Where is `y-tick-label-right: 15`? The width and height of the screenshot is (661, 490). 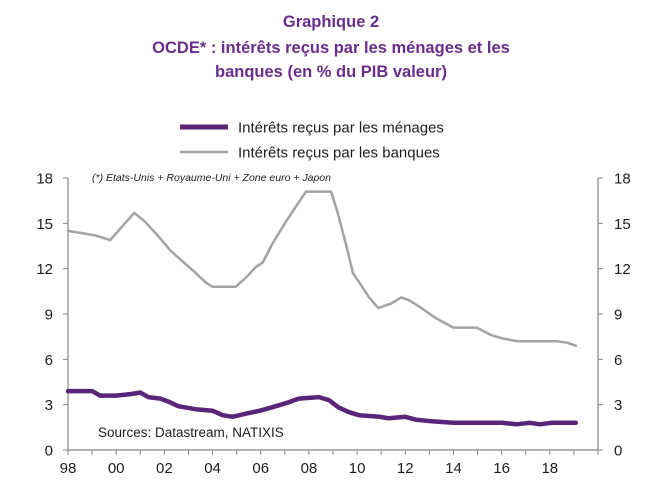 y-tick-label-right: 15 is located at coordinates (622, 224).